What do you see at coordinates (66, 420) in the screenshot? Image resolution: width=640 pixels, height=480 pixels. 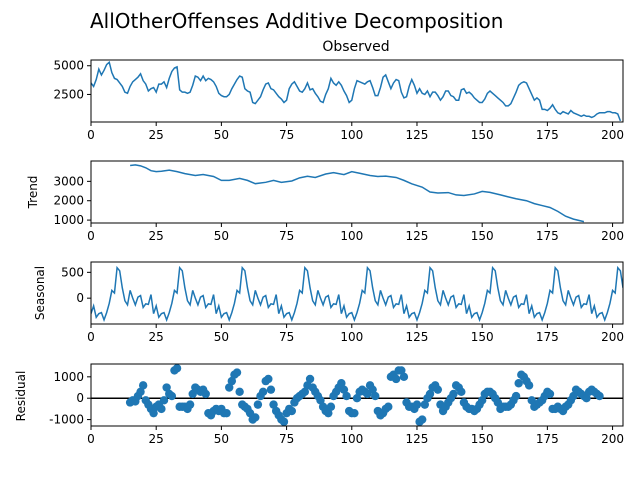 I see `residual-y-tick-label: -1000` at bounding box center [66, 420].